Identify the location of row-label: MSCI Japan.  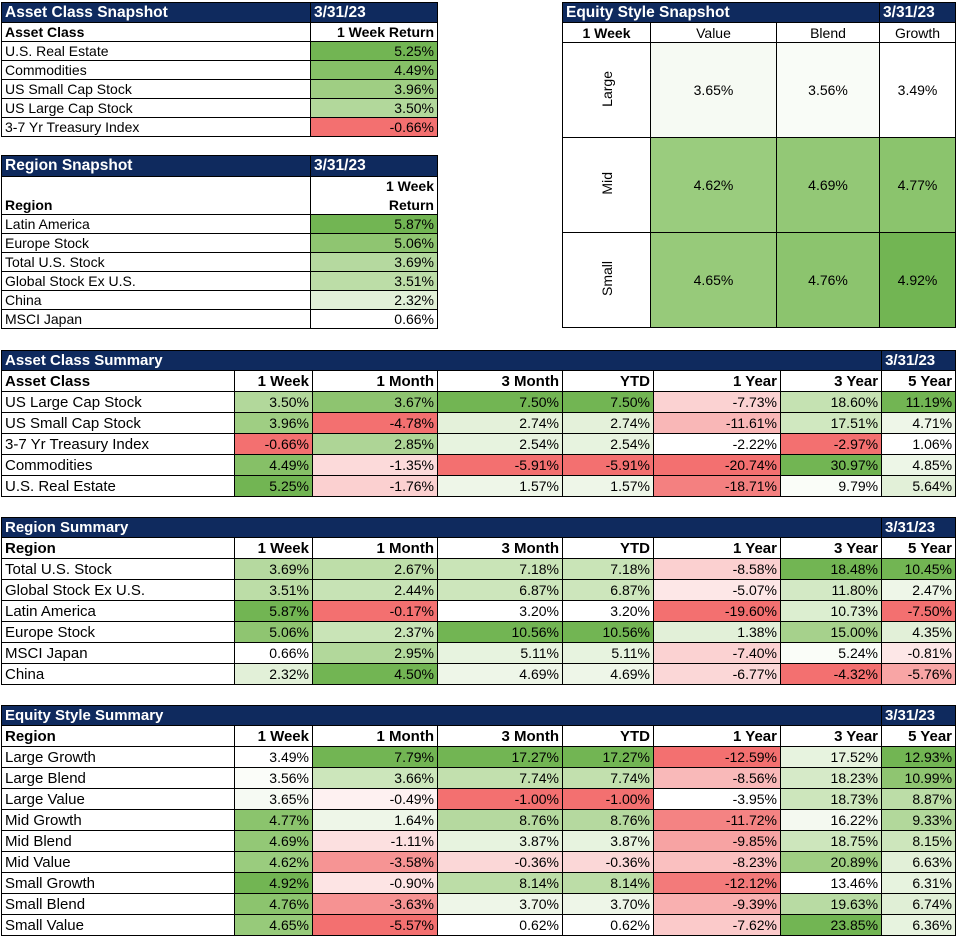
(118, 653).